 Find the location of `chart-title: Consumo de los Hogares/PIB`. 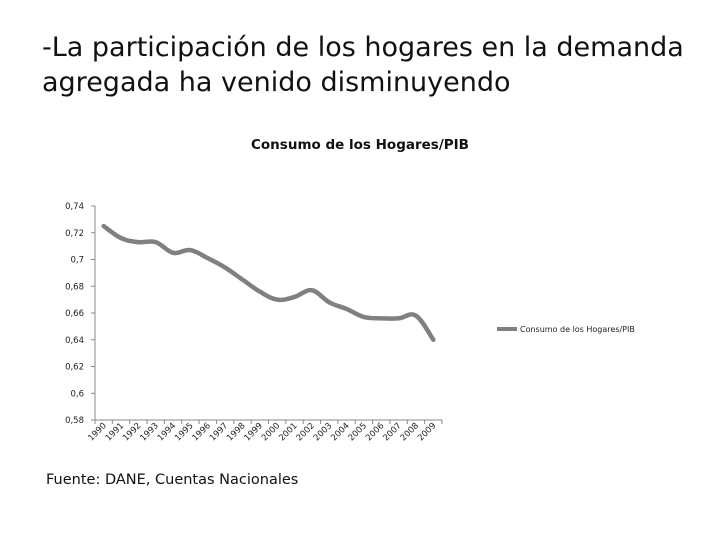

chart-title: Consumo de los Hogares/PIB is located at coordinates (360, 145).